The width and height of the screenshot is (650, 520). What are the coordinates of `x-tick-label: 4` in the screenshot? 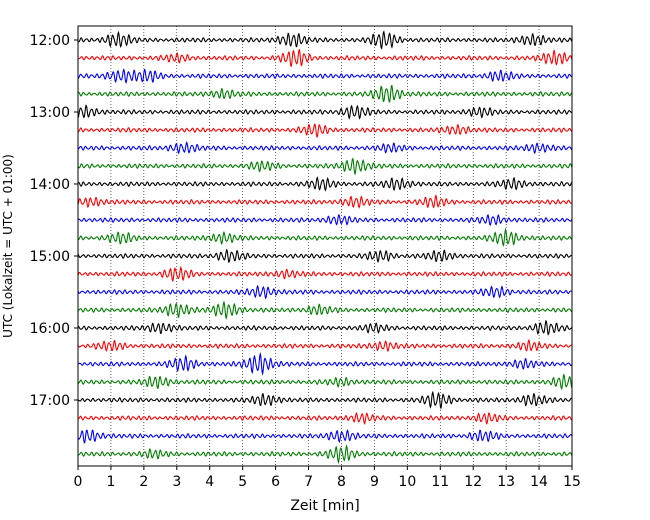 It's located at (209, 482).